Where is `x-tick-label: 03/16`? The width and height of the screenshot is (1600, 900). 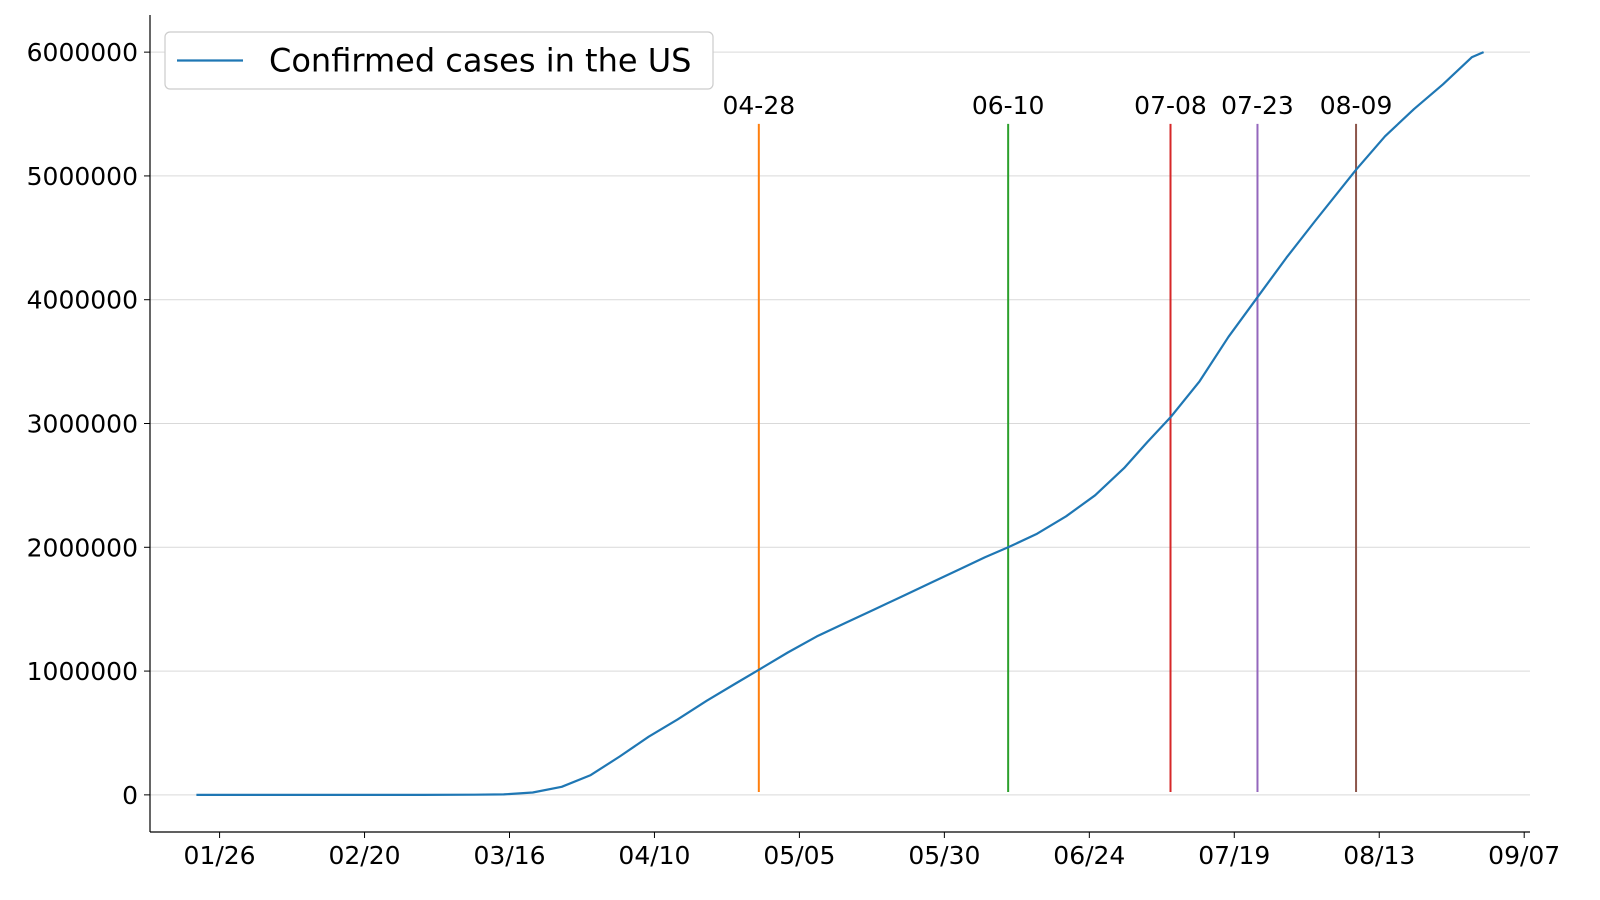
x-tick-label: 03/16 is located at coordinates (509, 855).